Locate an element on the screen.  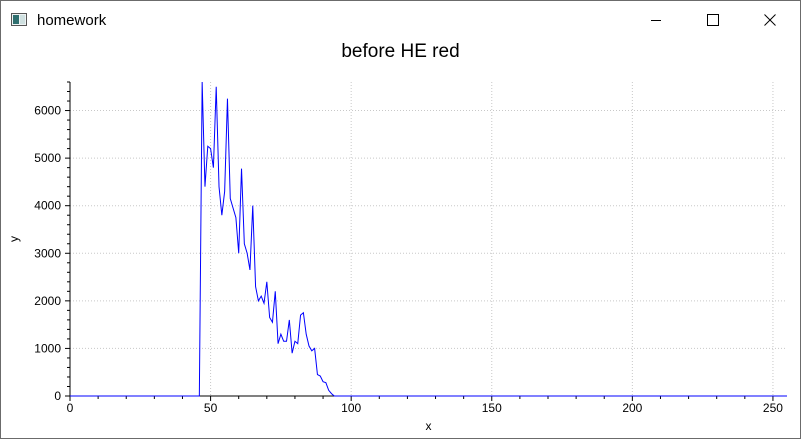
y-axis-label: y is located at coordinates (14, 239).